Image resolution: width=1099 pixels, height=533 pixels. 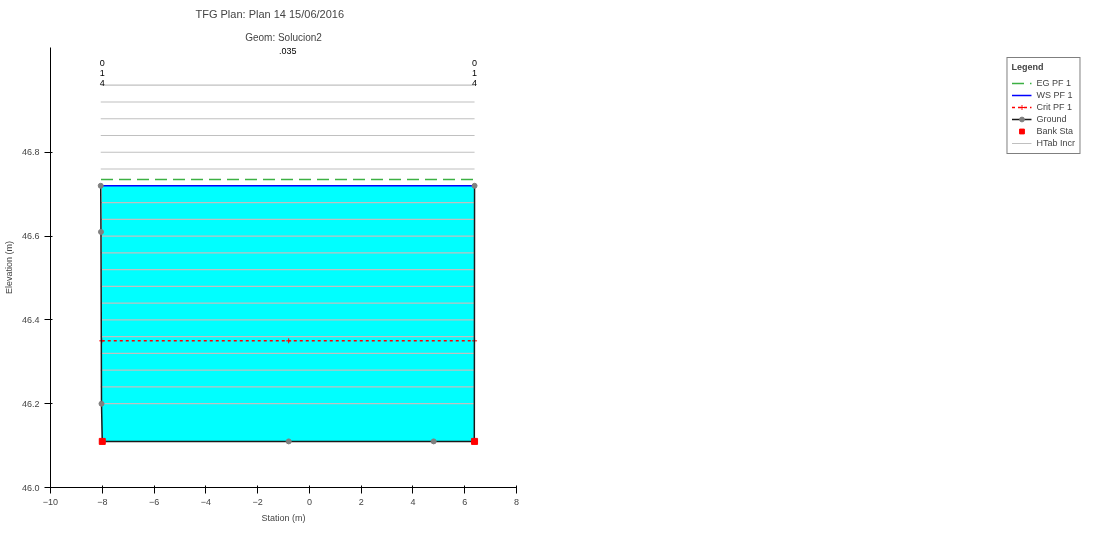 I want to click on legend-title: Legend, so click(x=1028, y=67).